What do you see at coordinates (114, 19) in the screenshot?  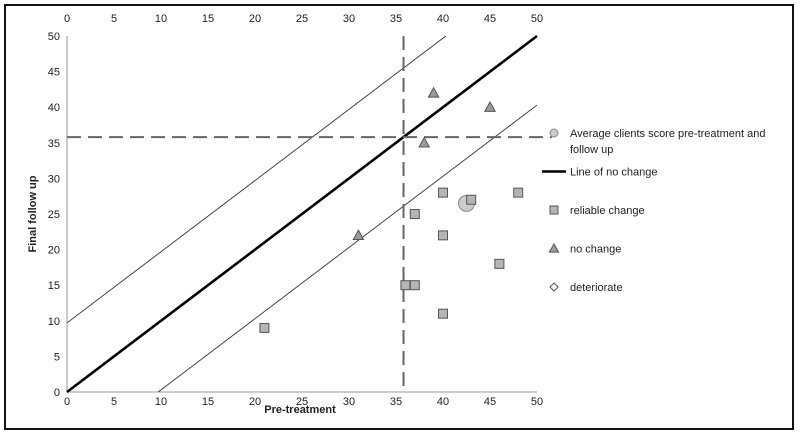 I see `x-tick-label-top: 5` at bounding box center [114, 19].